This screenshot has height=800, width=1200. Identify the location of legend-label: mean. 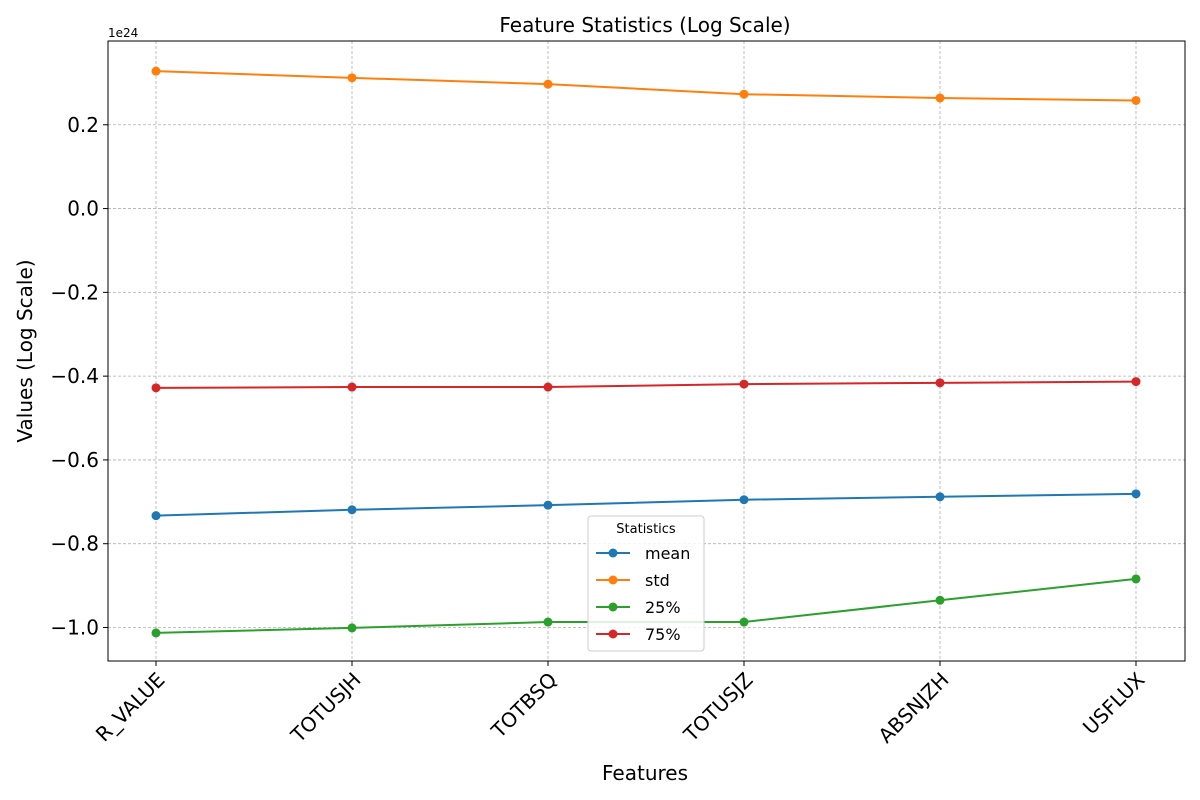
(667, 553).